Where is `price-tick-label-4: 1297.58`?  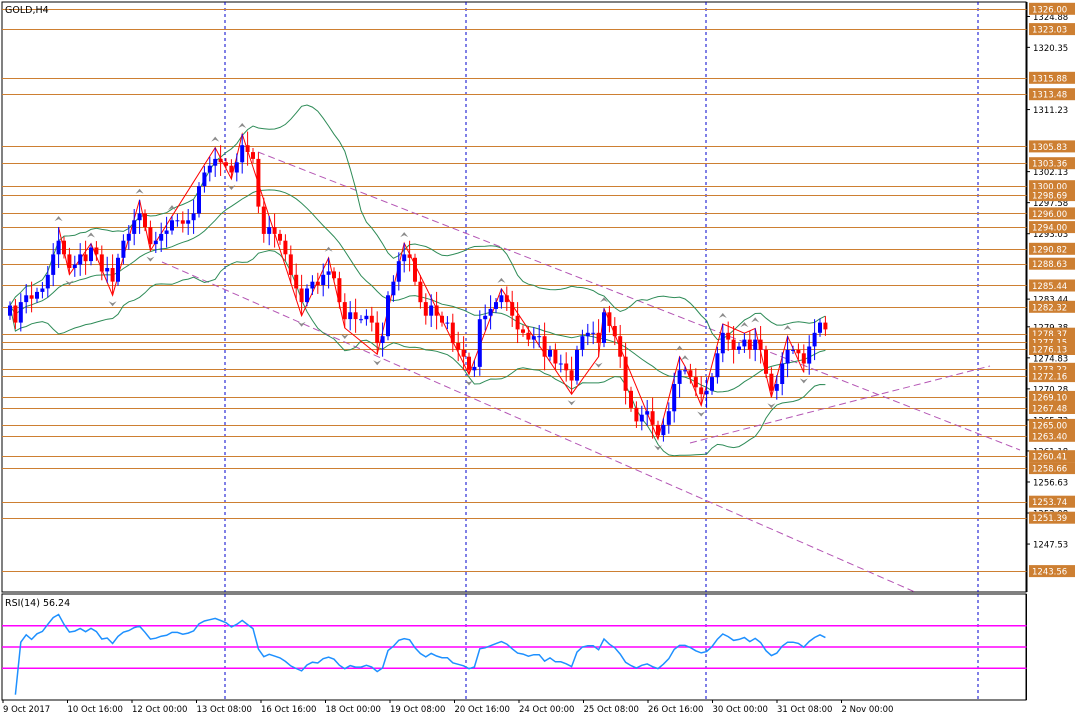
price-tick-label-4: 1297.58 is located at coordinates (1050, 204).